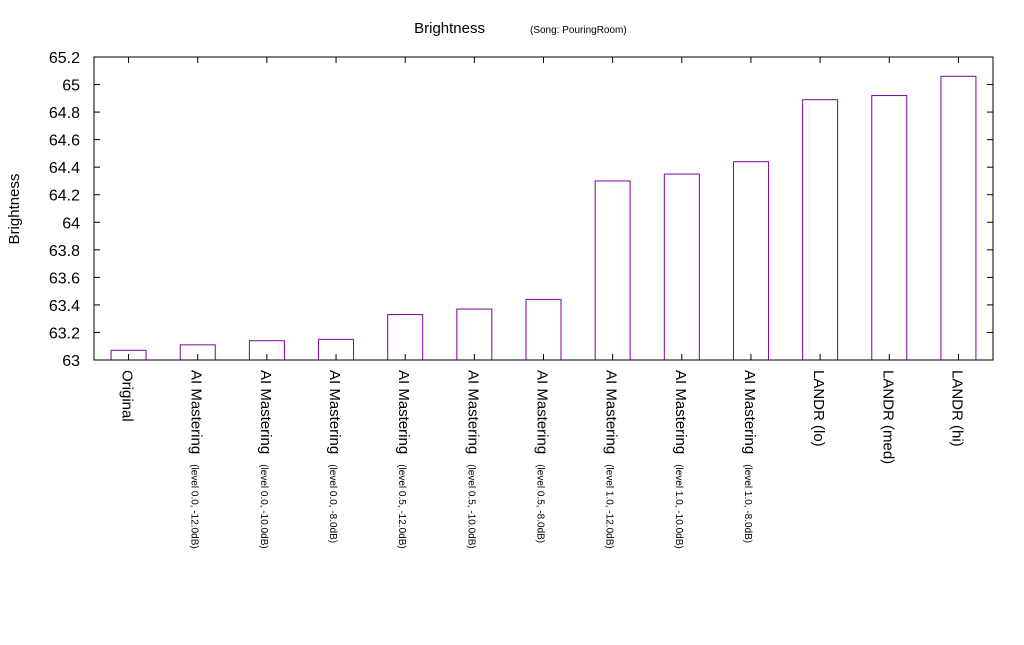  Describe the element at coordinates (334, 456) in the screenshot. I see `x-tick-label: AI Mastering (level 0.0, -8.0dB)` at that location.